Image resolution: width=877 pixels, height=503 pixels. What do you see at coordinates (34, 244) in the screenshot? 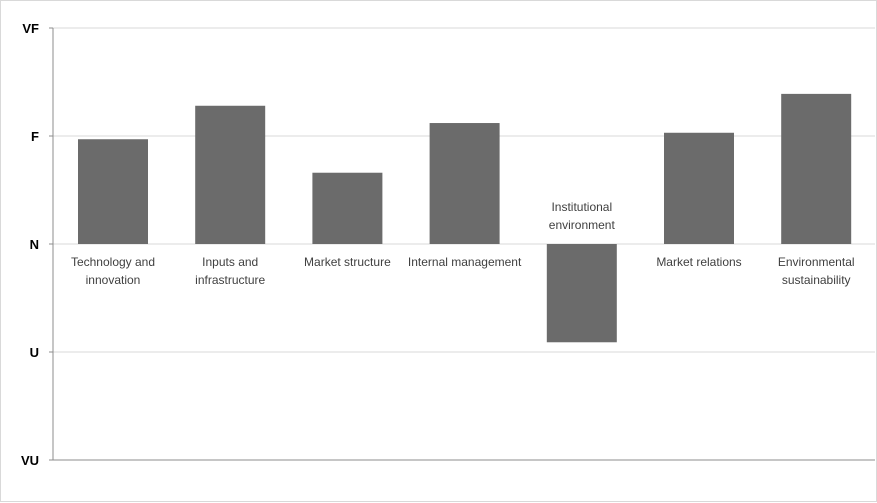
I see `y-tick-label: N` at bounding box center [34, 244].